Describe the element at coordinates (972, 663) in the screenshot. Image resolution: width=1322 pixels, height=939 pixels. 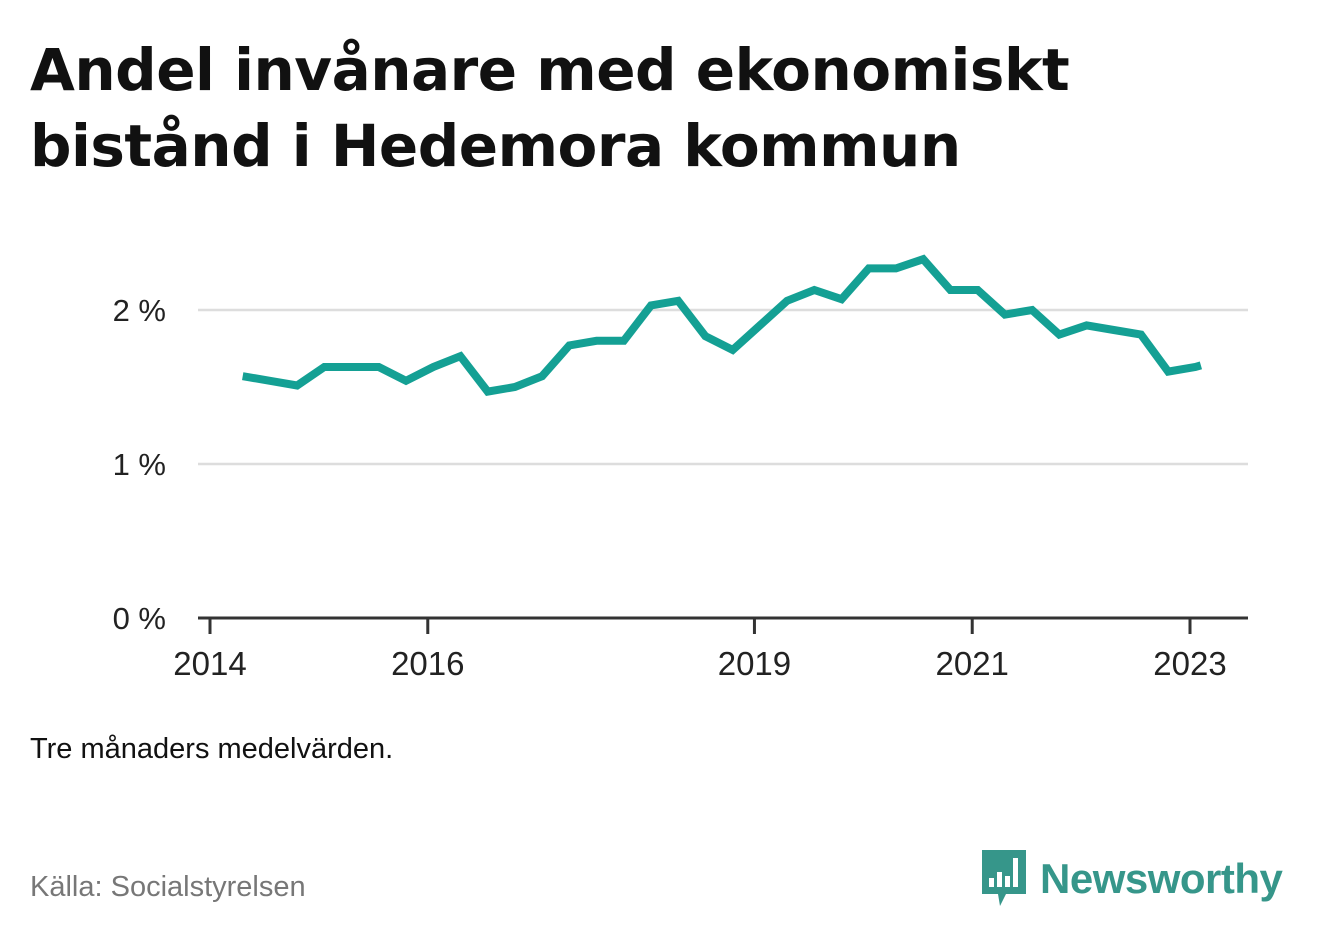
I see `x-tick-label: 2021` at that location.